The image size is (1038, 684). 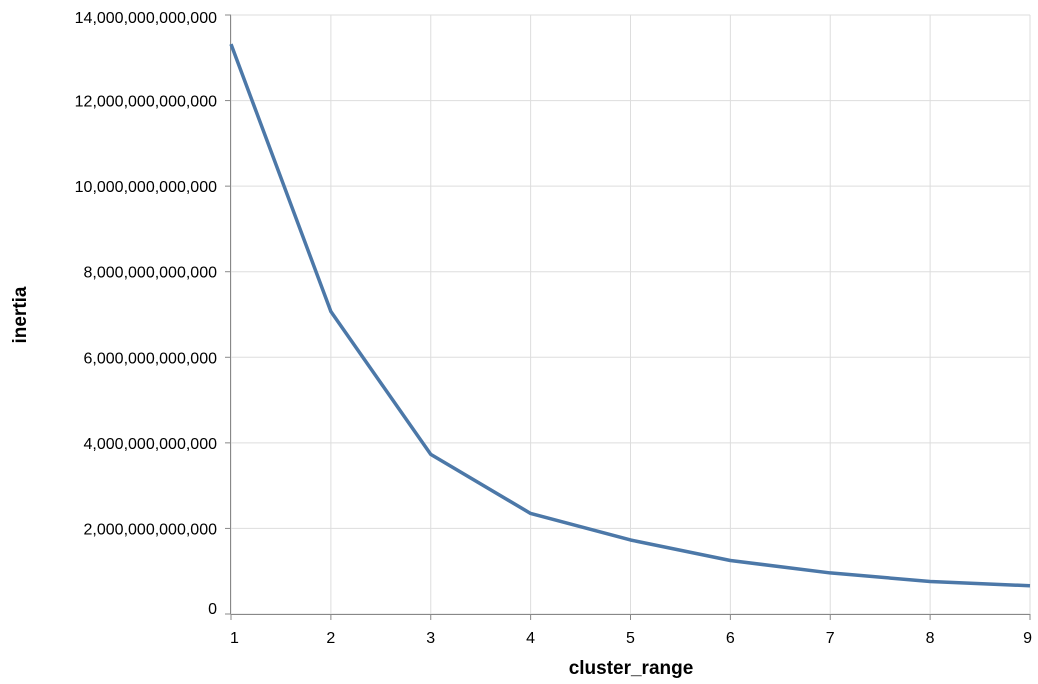 I want to click on x-tick-label-5: 6, so click(x=730, y=638).